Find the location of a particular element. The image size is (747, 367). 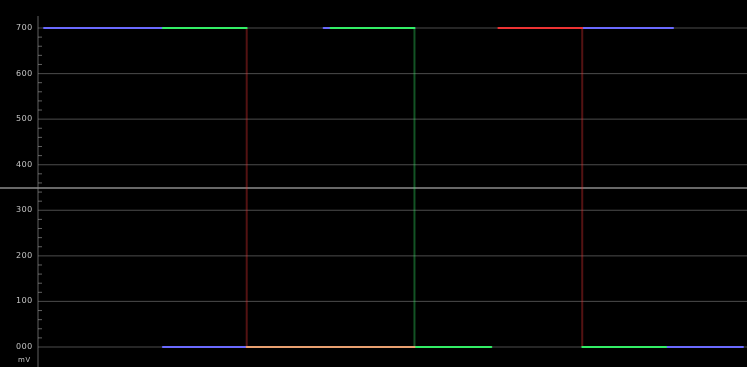

y-tick-label: 000 is located at coordinates (24, 346).